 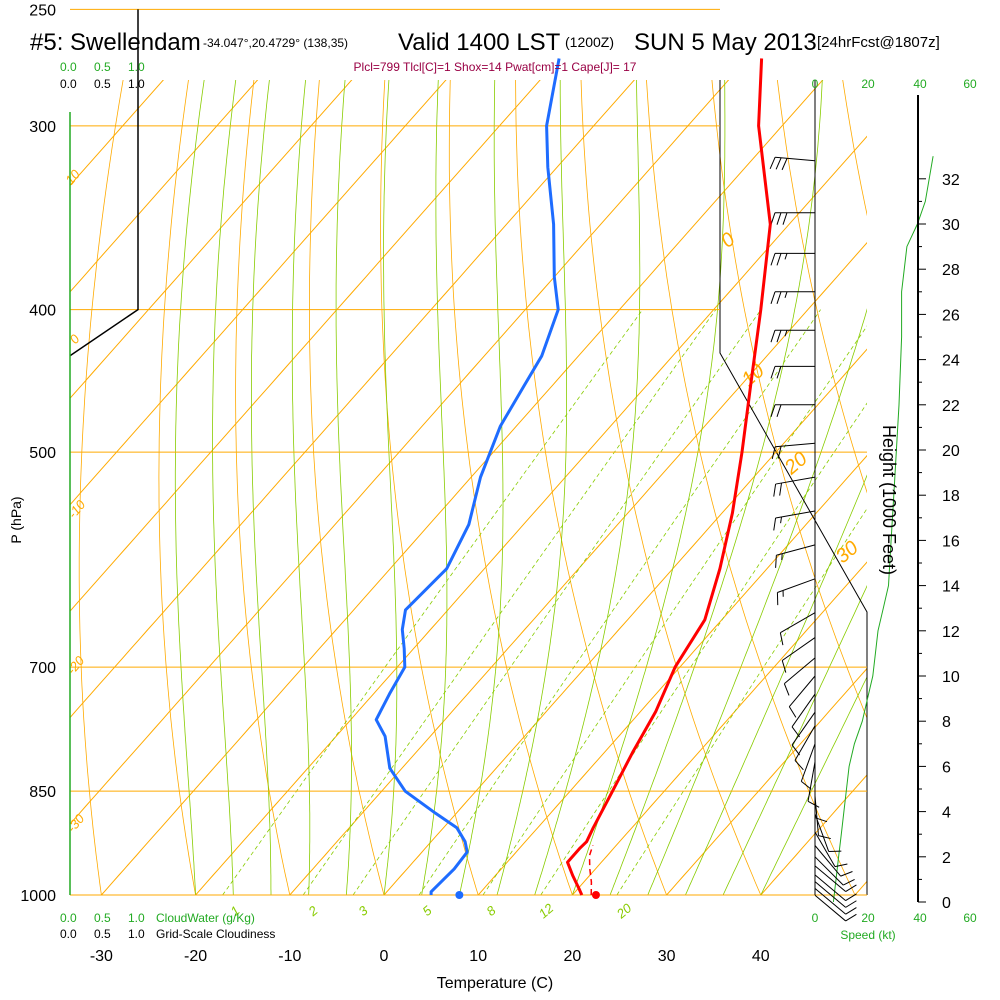 I want to click on mixing-ratio-label-20: 20, so click(x=624, y=911).